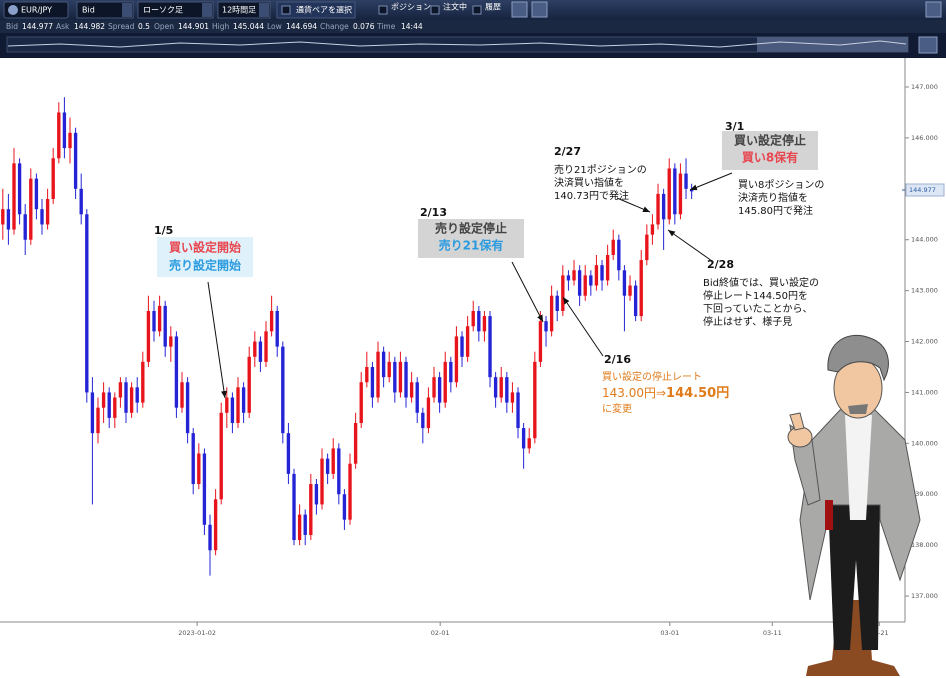  What do you see at coordinates (933, 9) in the screenshot?
I see `detach-icon` at bounding box center [933, 9].